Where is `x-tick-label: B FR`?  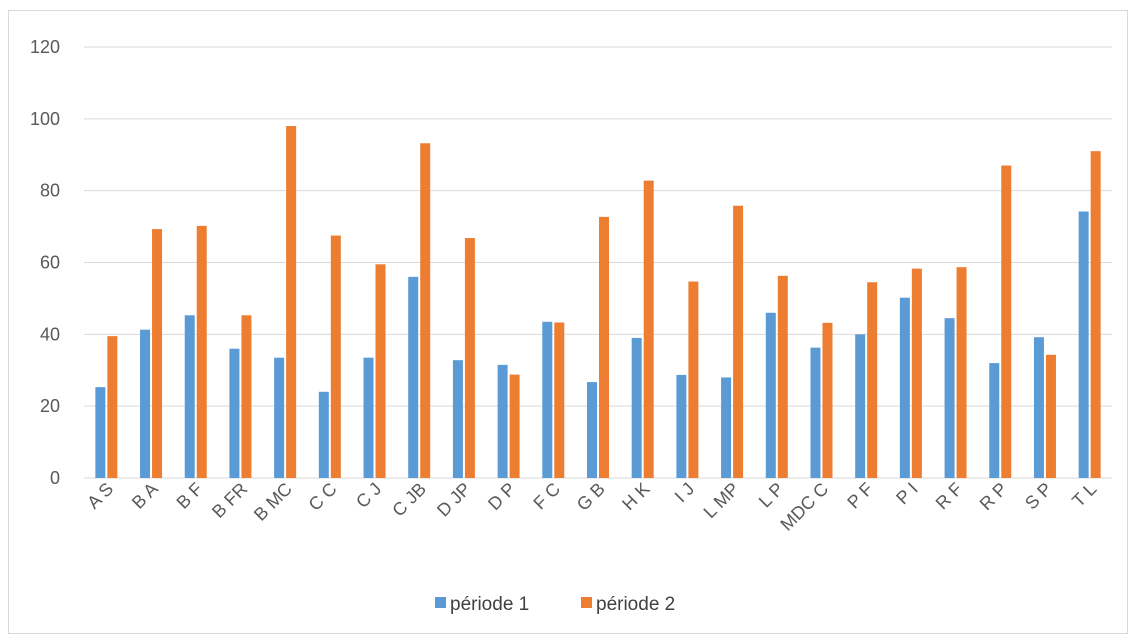
x-tick-label: B FR is located at coordinates (229, 500).